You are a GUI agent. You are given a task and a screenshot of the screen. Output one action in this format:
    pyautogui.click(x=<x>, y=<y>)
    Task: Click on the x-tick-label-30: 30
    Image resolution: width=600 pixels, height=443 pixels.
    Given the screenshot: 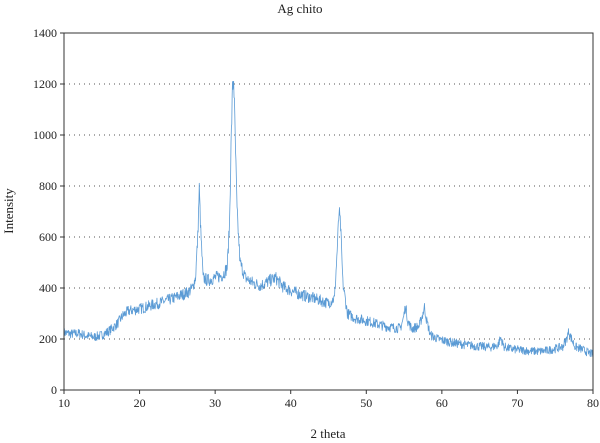 What is the action you would take?
    pyautogui.click(x=215, y=403)
    